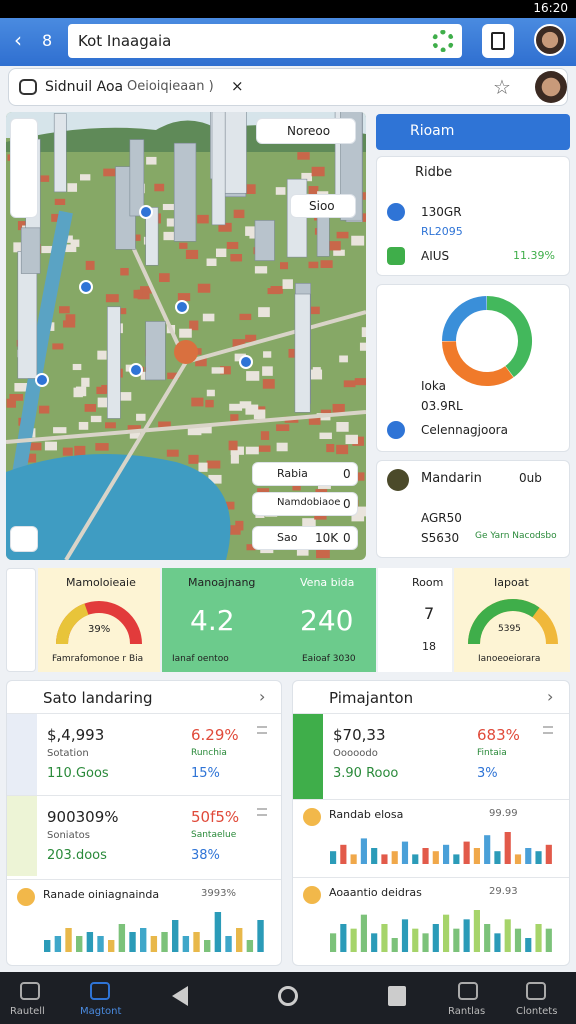  What do you see at coordinates (84, 87) in the screenshot?
I see `location-name: Sidnuil Aoa` at bounding box center [84, 87].